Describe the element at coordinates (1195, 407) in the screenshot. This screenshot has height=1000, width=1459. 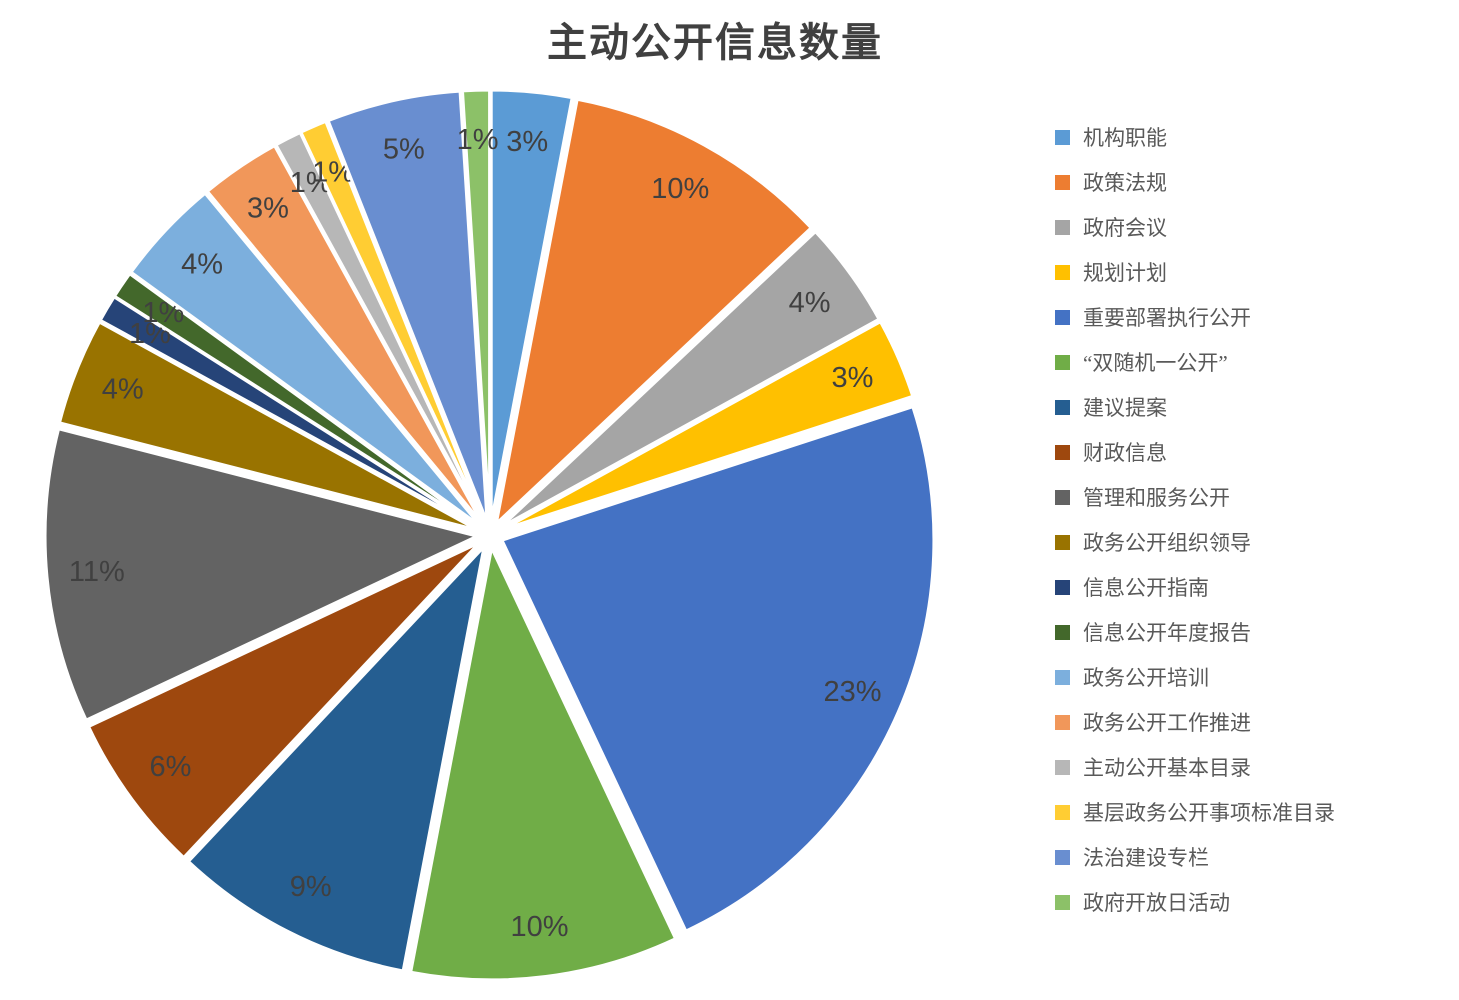
I see `legend-item-6: 建议提案` at that location.